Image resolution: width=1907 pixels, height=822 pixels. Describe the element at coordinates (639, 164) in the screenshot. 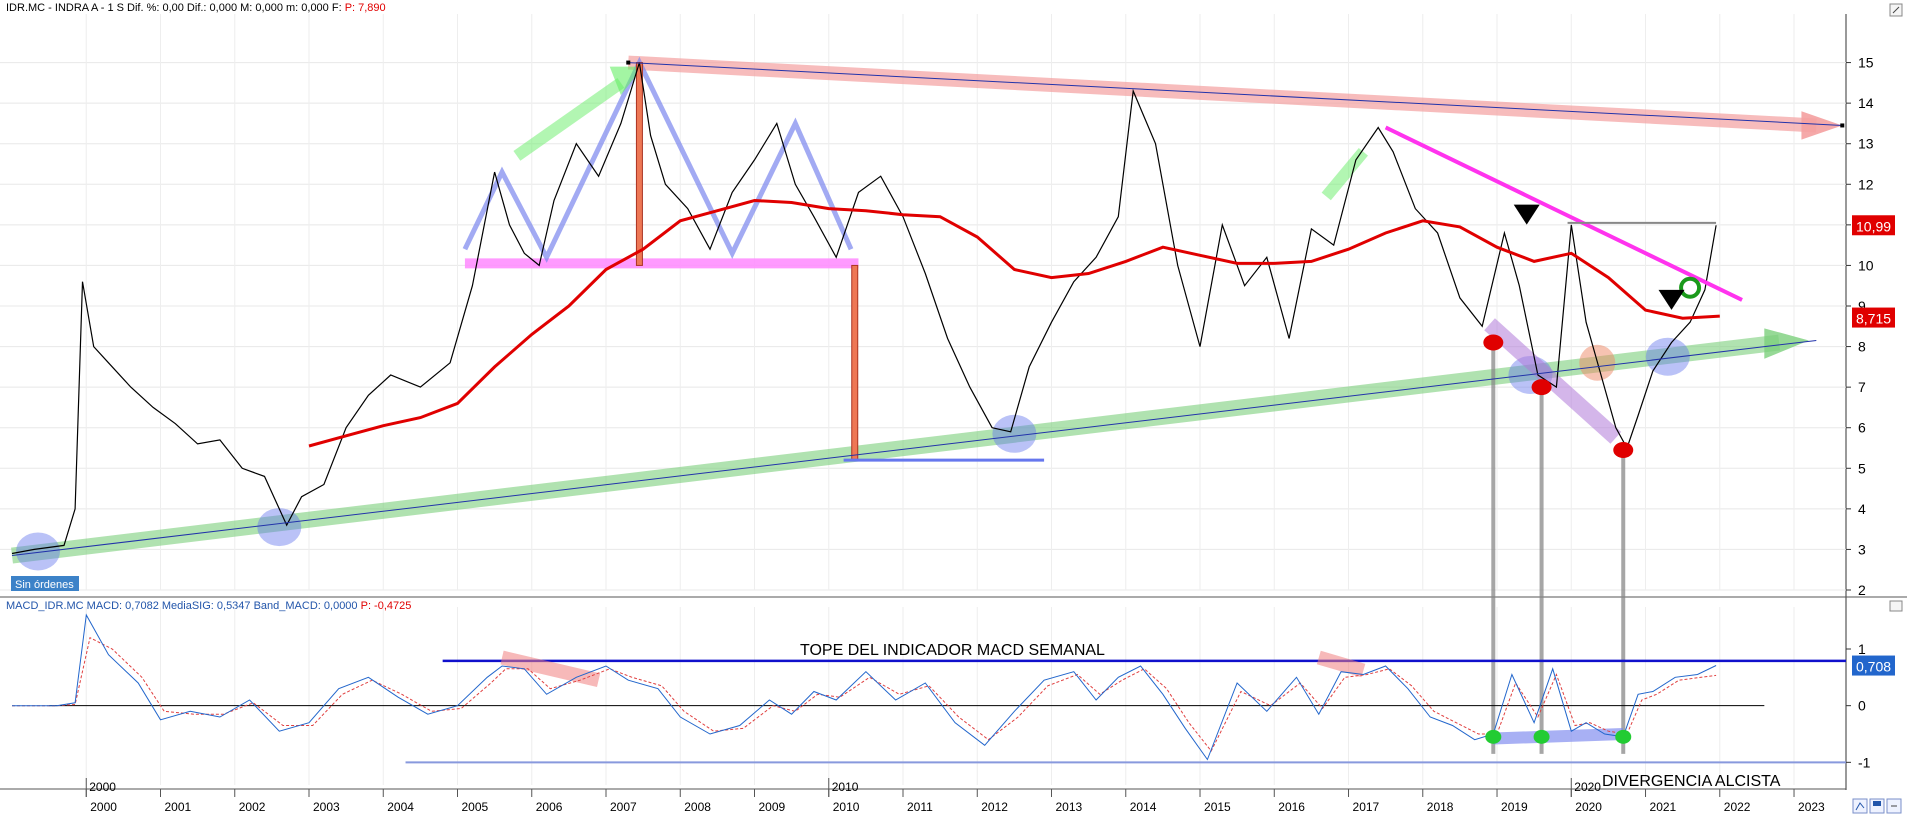

I see `target-height-bar` at that location.